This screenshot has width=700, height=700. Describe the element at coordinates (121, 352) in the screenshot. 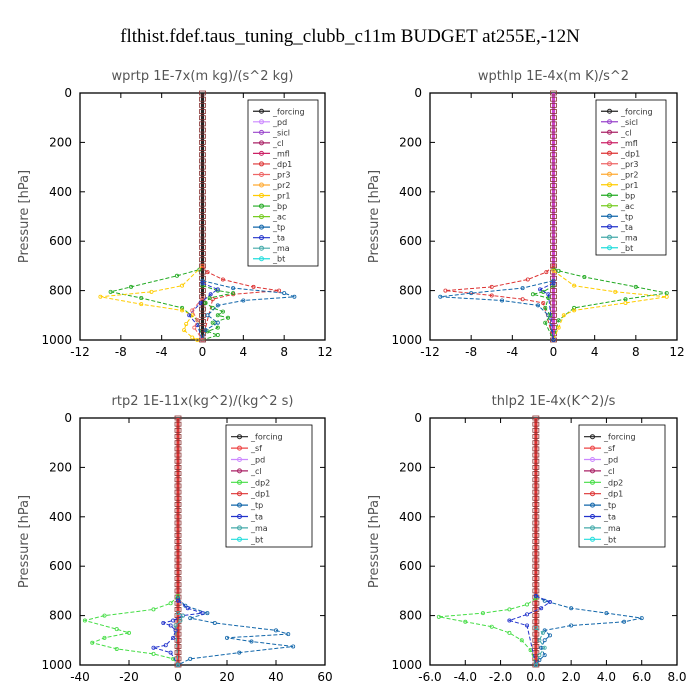

I see `x-tick-label: -8` at that location.